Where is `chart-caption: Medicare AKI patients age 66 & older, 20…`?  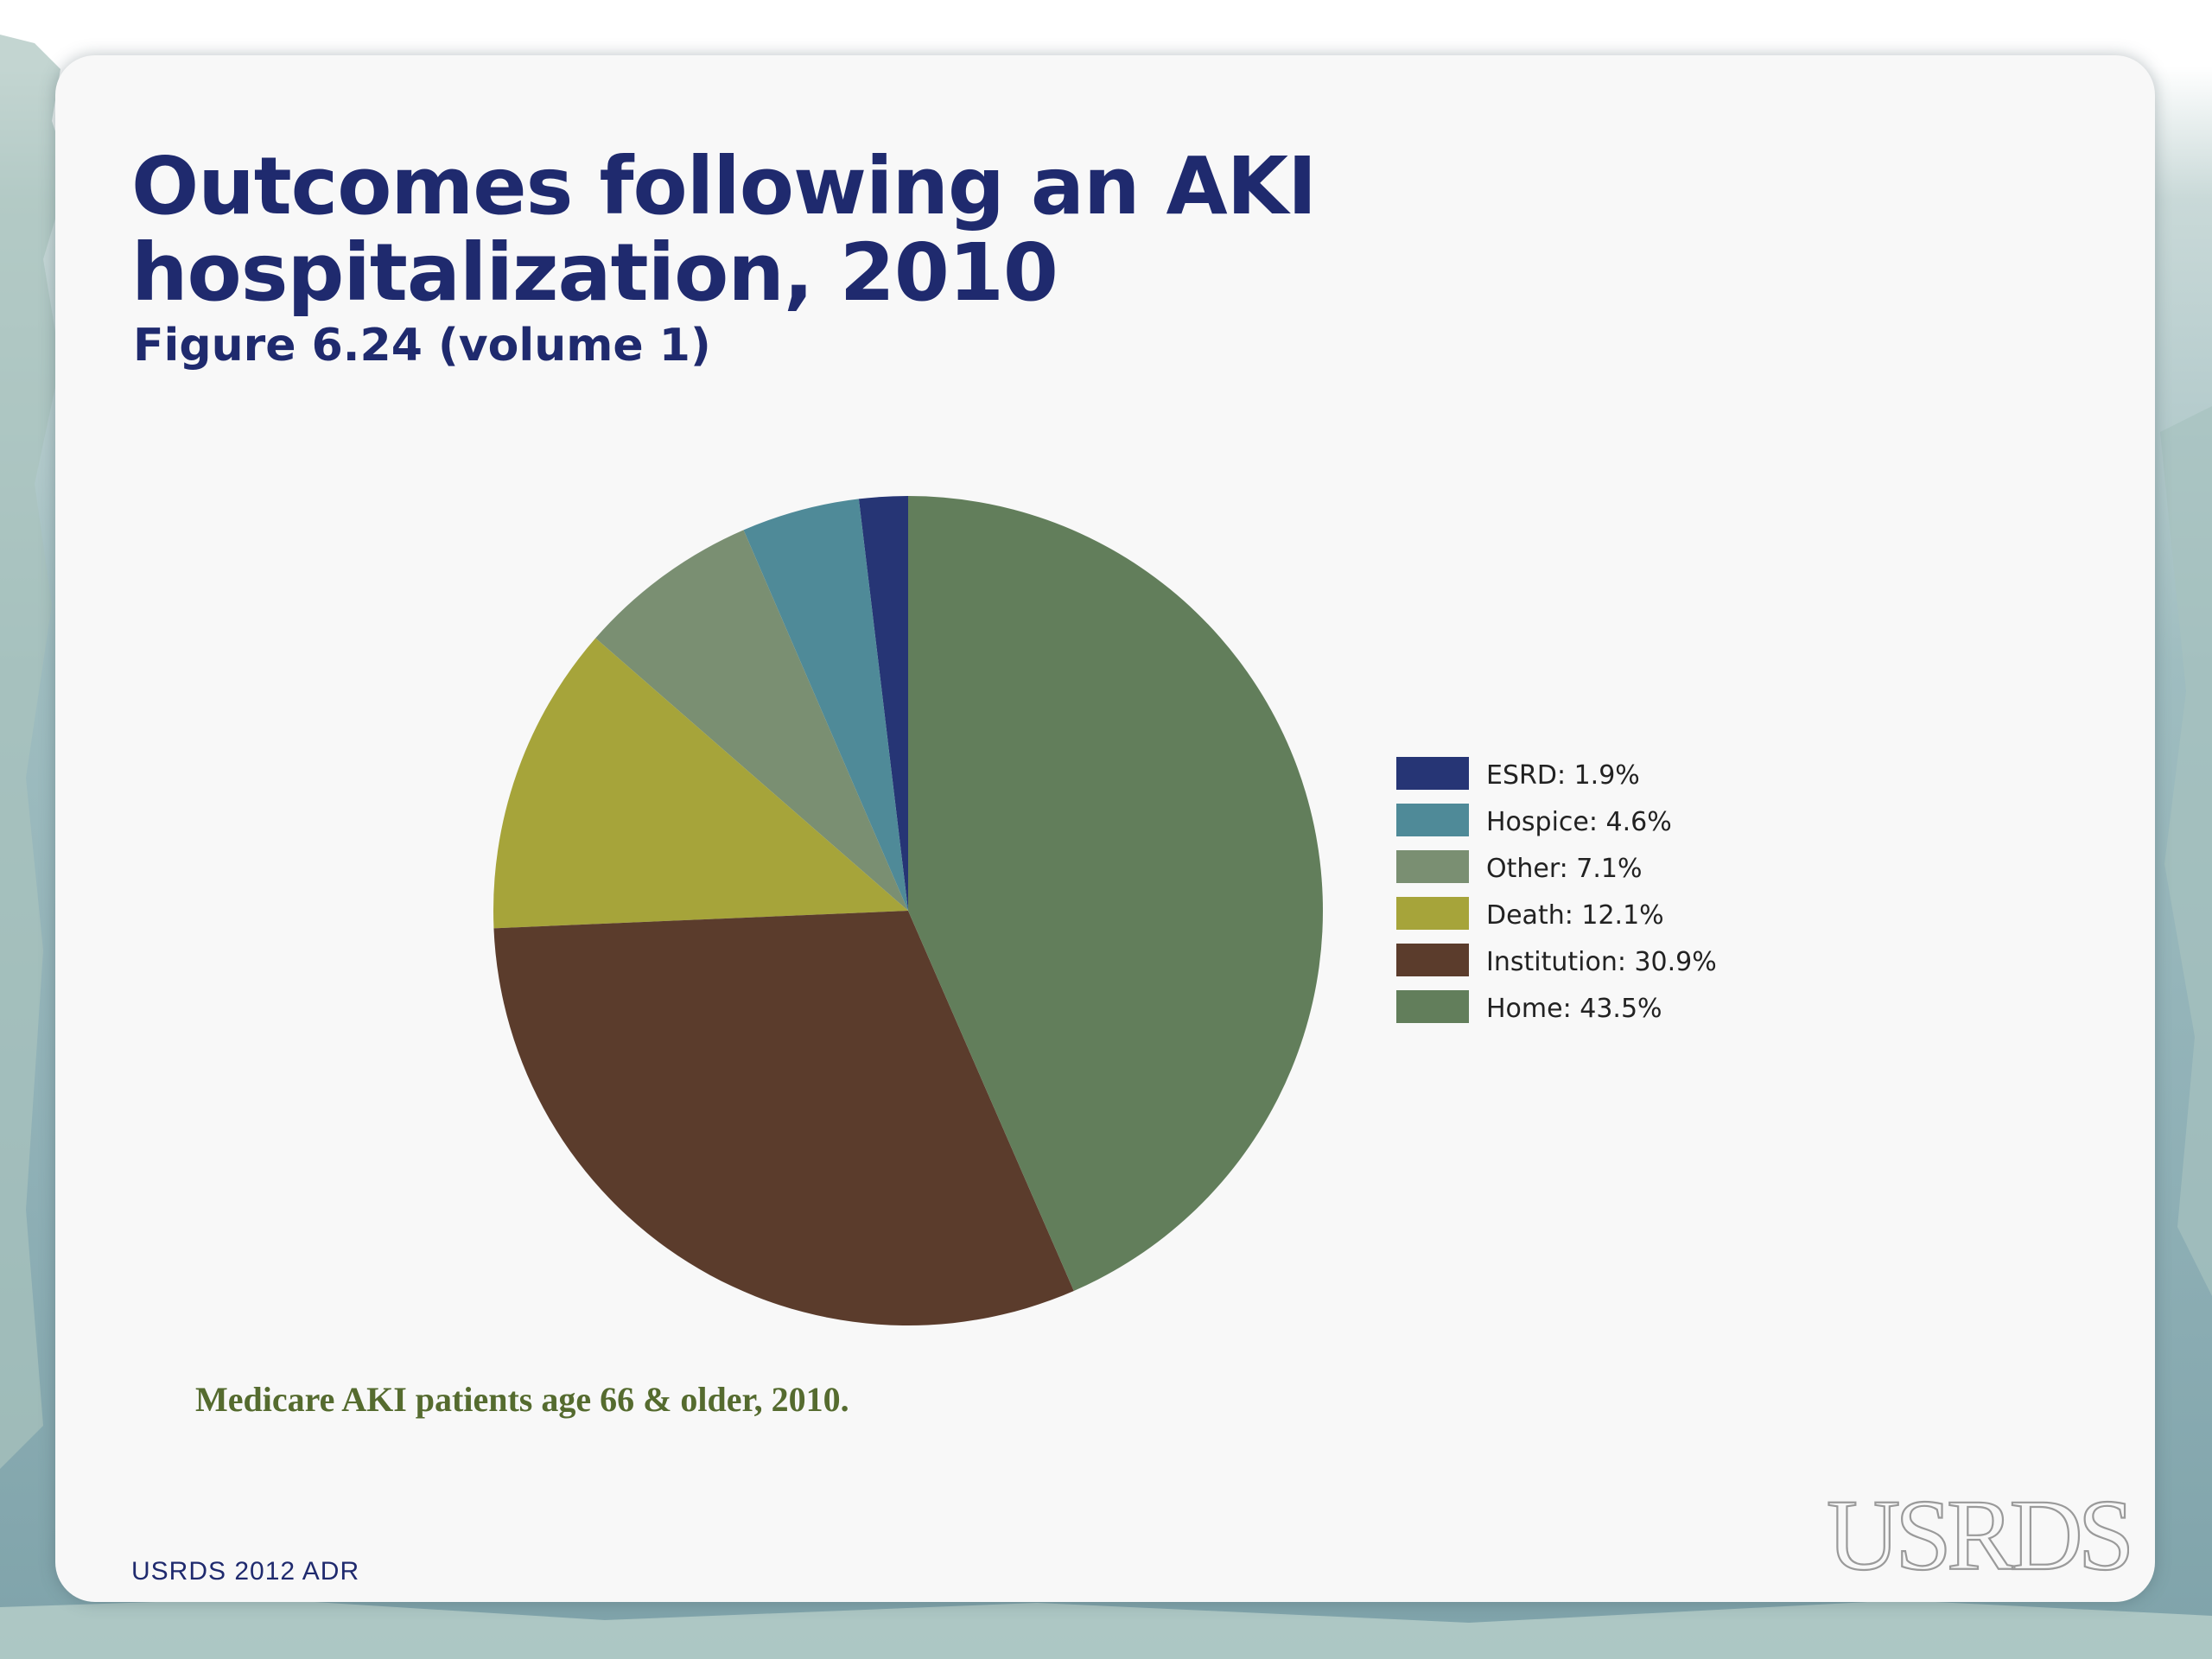 chart-caption: Medicare AKI patients age 66 & older, 20… is located at coordinates (522, 1399).